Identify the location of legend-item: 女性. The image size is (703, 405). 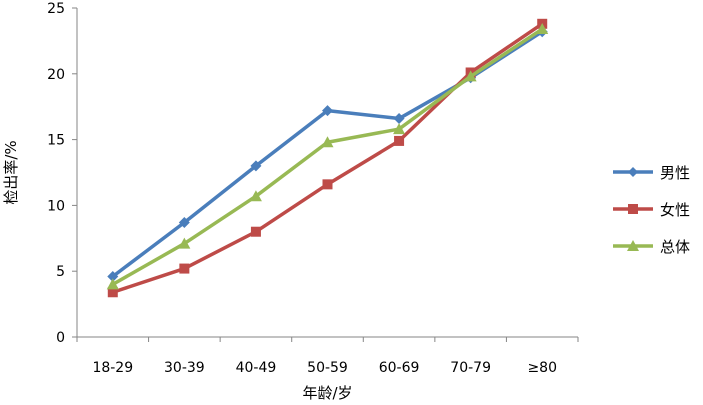
(651, 210).